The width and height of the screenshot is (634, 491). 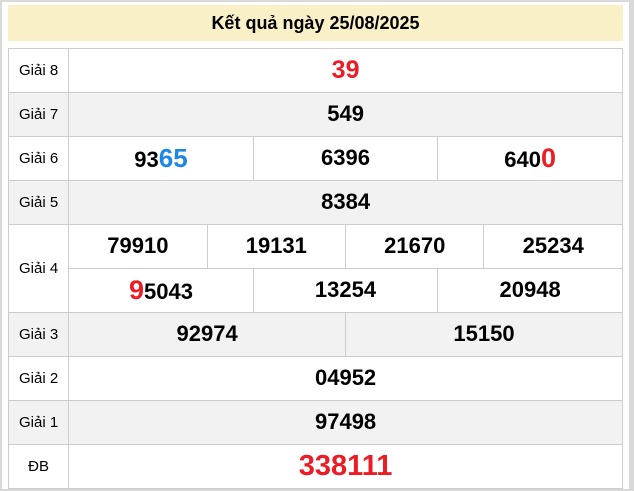 I want to click on winning-number: 97498, so click(x=345, y=421).